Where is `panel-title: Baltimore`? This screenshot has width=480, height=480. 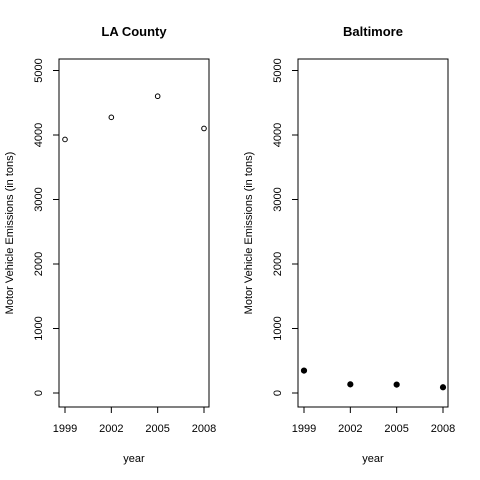 panel-title: Baltimore is located at coordinates (373, 31).